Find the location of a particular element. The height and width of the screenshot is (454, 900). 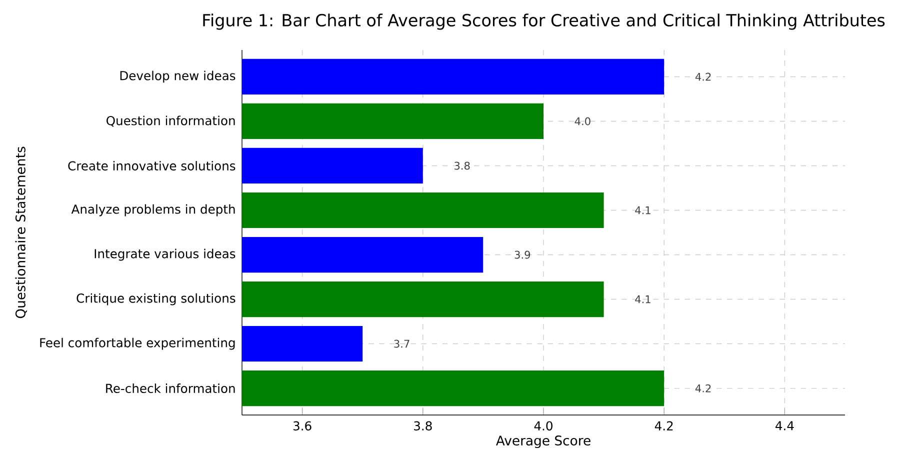

y-tick-label: Question information is located at coordinates (170, 121).